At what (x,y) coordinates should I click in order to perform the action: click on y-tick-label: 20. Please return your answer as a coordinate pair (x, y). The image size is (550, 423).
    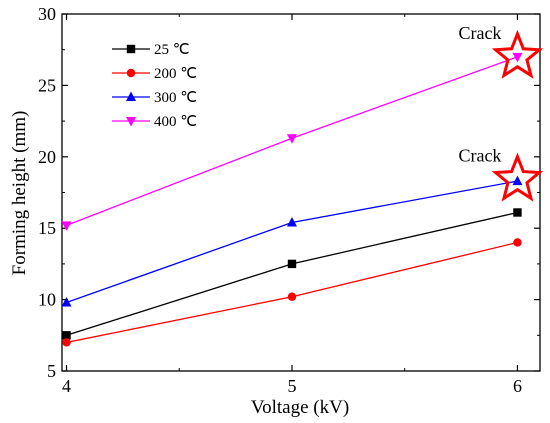
    Looking at the image, I should click on (47, 157).